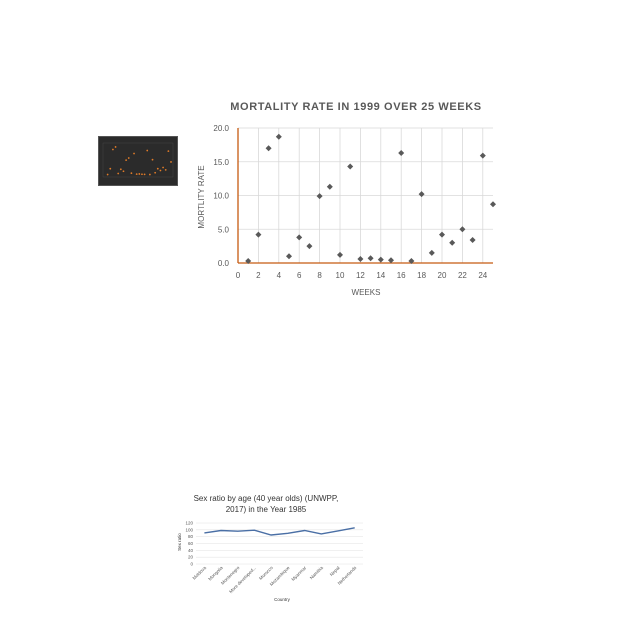  What do you see at coordinates (191, 543) in the screenshot?
I see `y-tick-label: 60` at bounding box center [191, 543].